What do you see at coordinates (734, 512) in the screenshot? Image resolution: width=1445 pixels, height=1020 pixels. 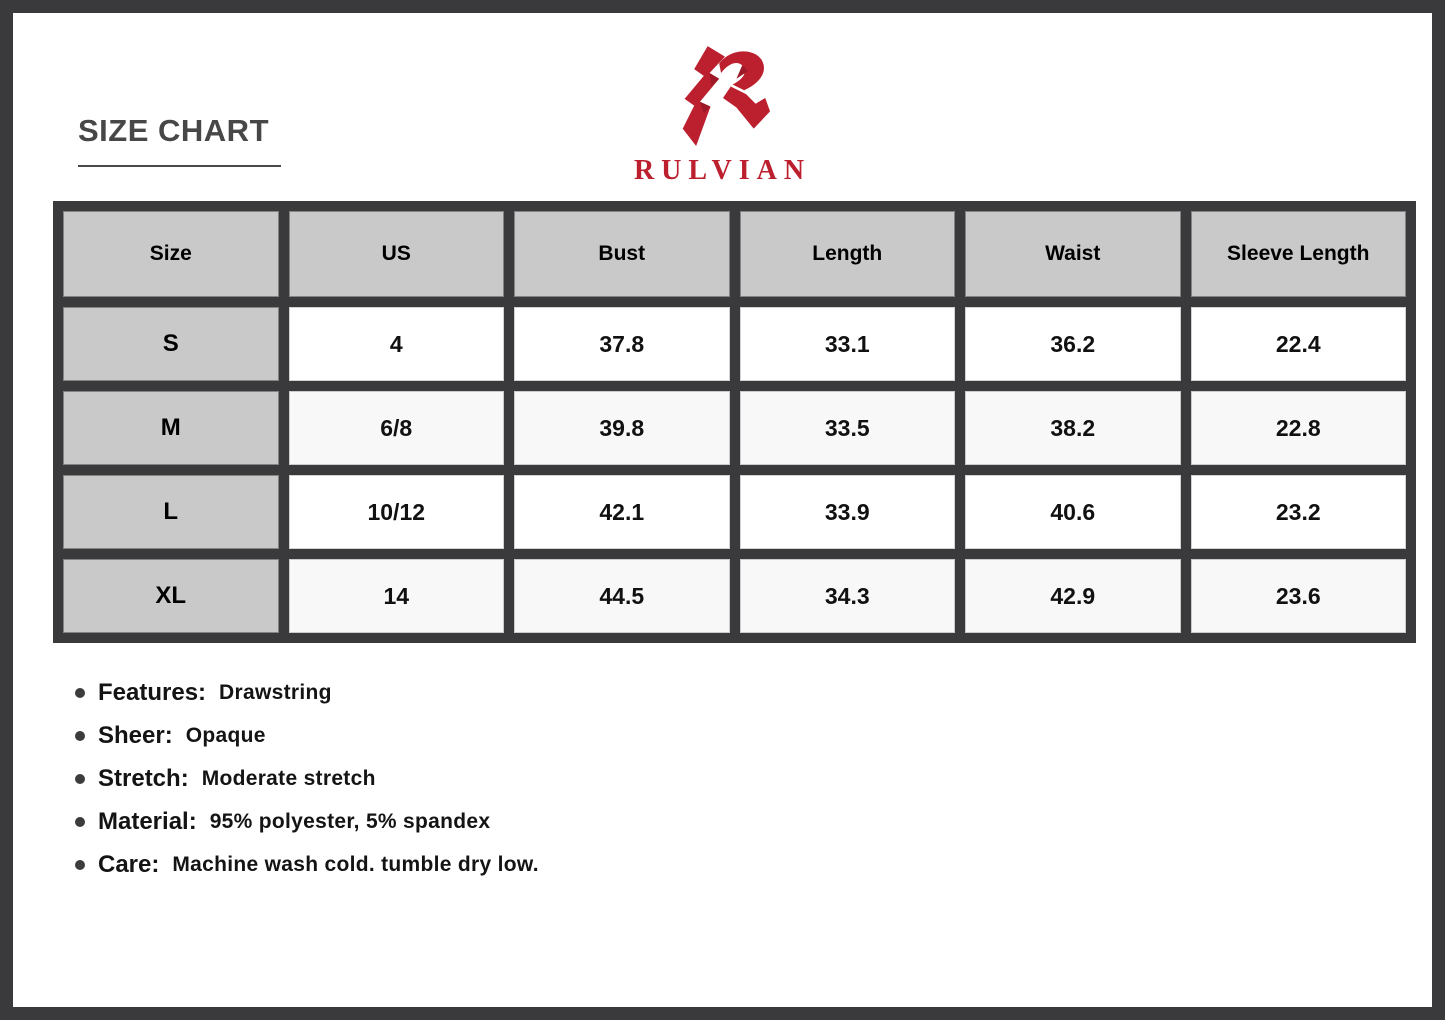 I see `table-row: L 10/12 42.1 33.9 40.6 23.2` at bounding box center [734, 512].